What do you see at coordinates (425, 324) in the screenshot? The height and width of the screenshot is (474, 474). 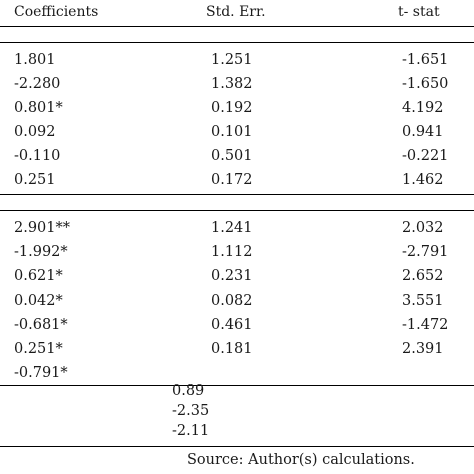 I see `t-stat-cell: -1.472` at bounding box center [425, 324].